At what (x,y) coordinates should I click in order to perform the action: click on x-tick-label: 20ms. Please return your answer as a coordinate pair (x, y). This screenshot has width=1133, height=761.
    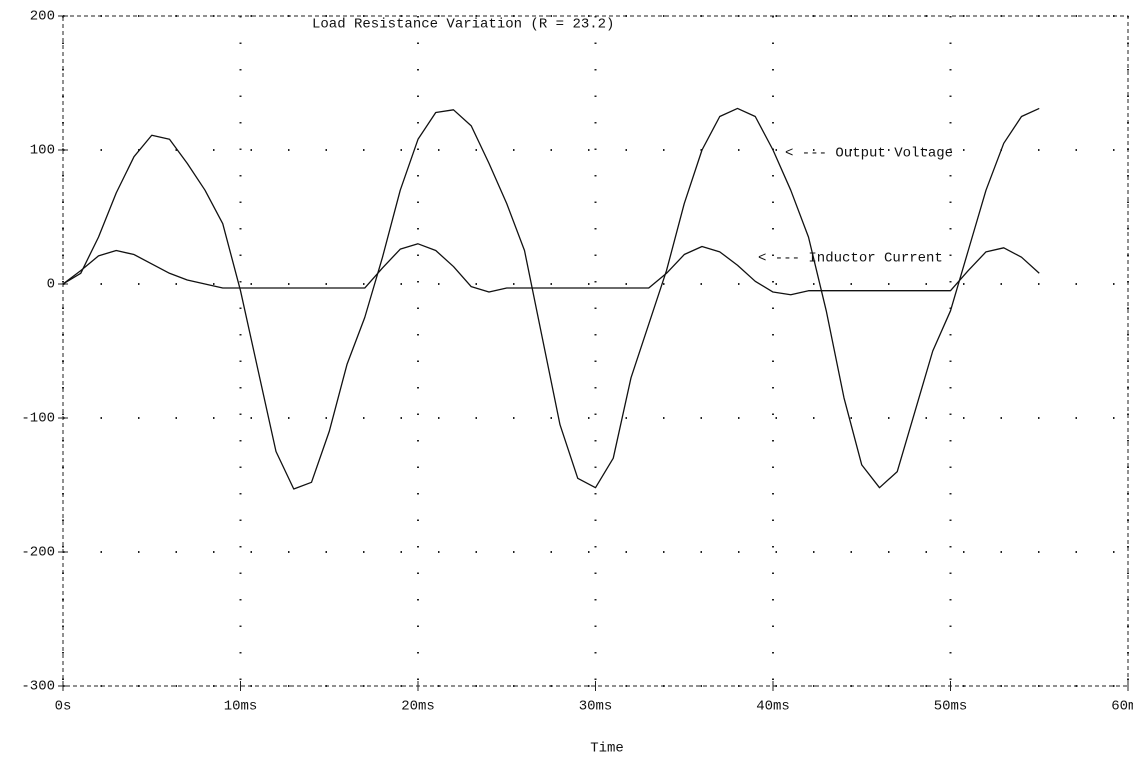
    Looking at the image, I should click on (418, 707).